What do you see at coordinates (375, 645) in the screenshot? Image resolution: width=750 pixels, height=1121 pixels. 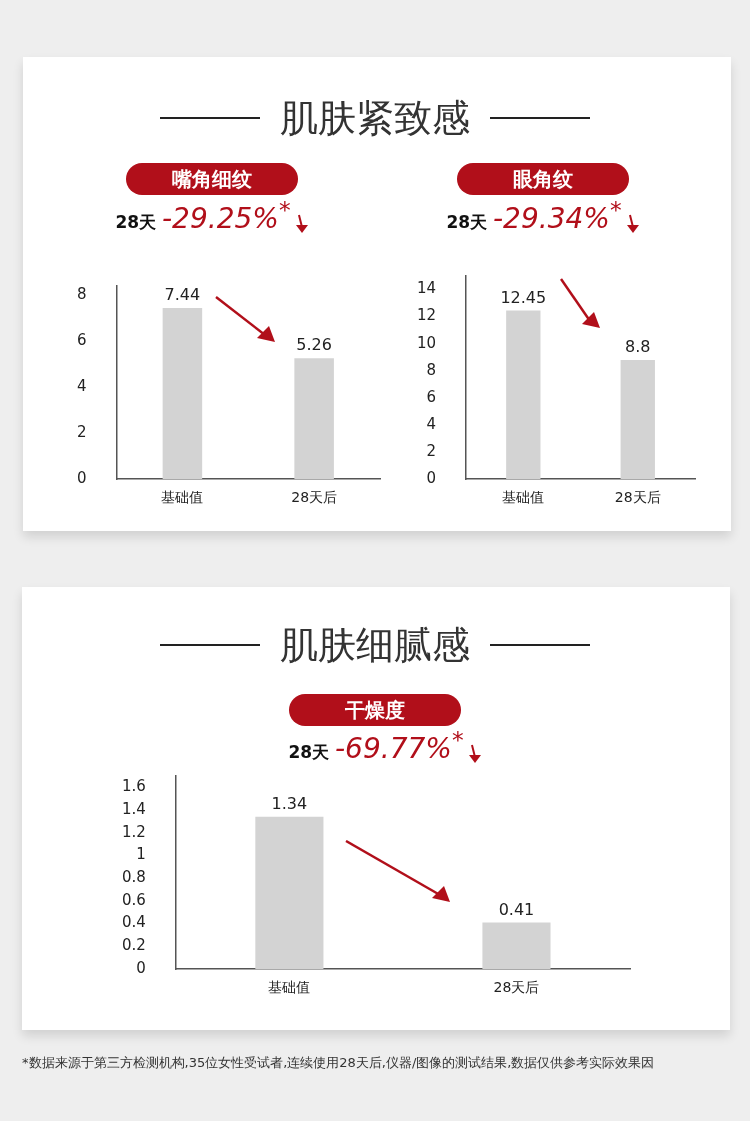 I see `text: 肌肤细腻感` at bounding box center [375, 645].